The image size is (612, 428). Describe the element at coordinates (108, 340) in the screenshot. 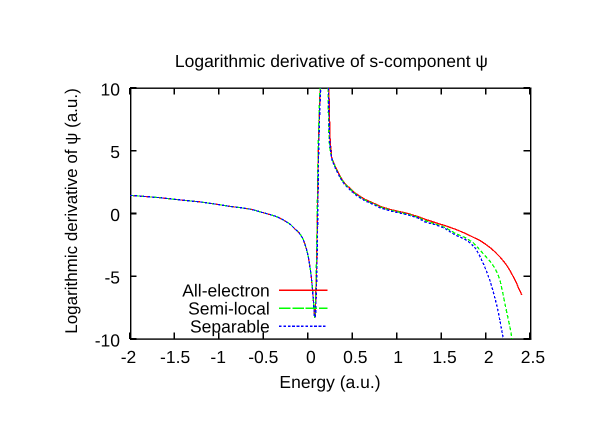

I see `svg-text: -10` at that location.